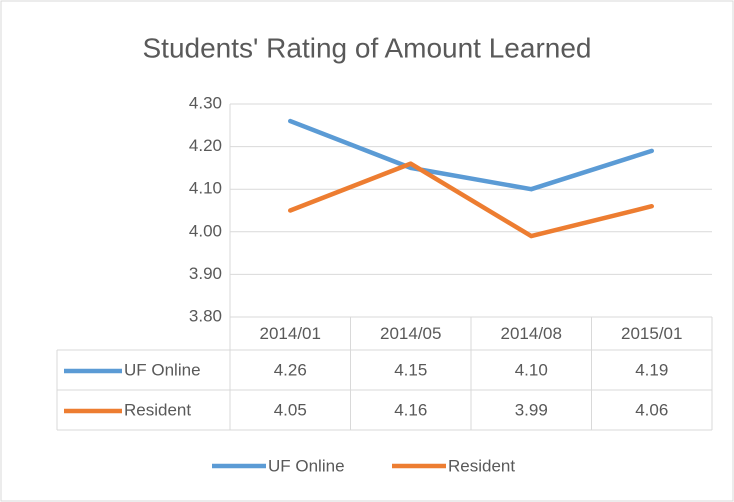 The width and height of the screenshot is (734, 502). I want to click on table-cell: 4.19, so click(651, 369).